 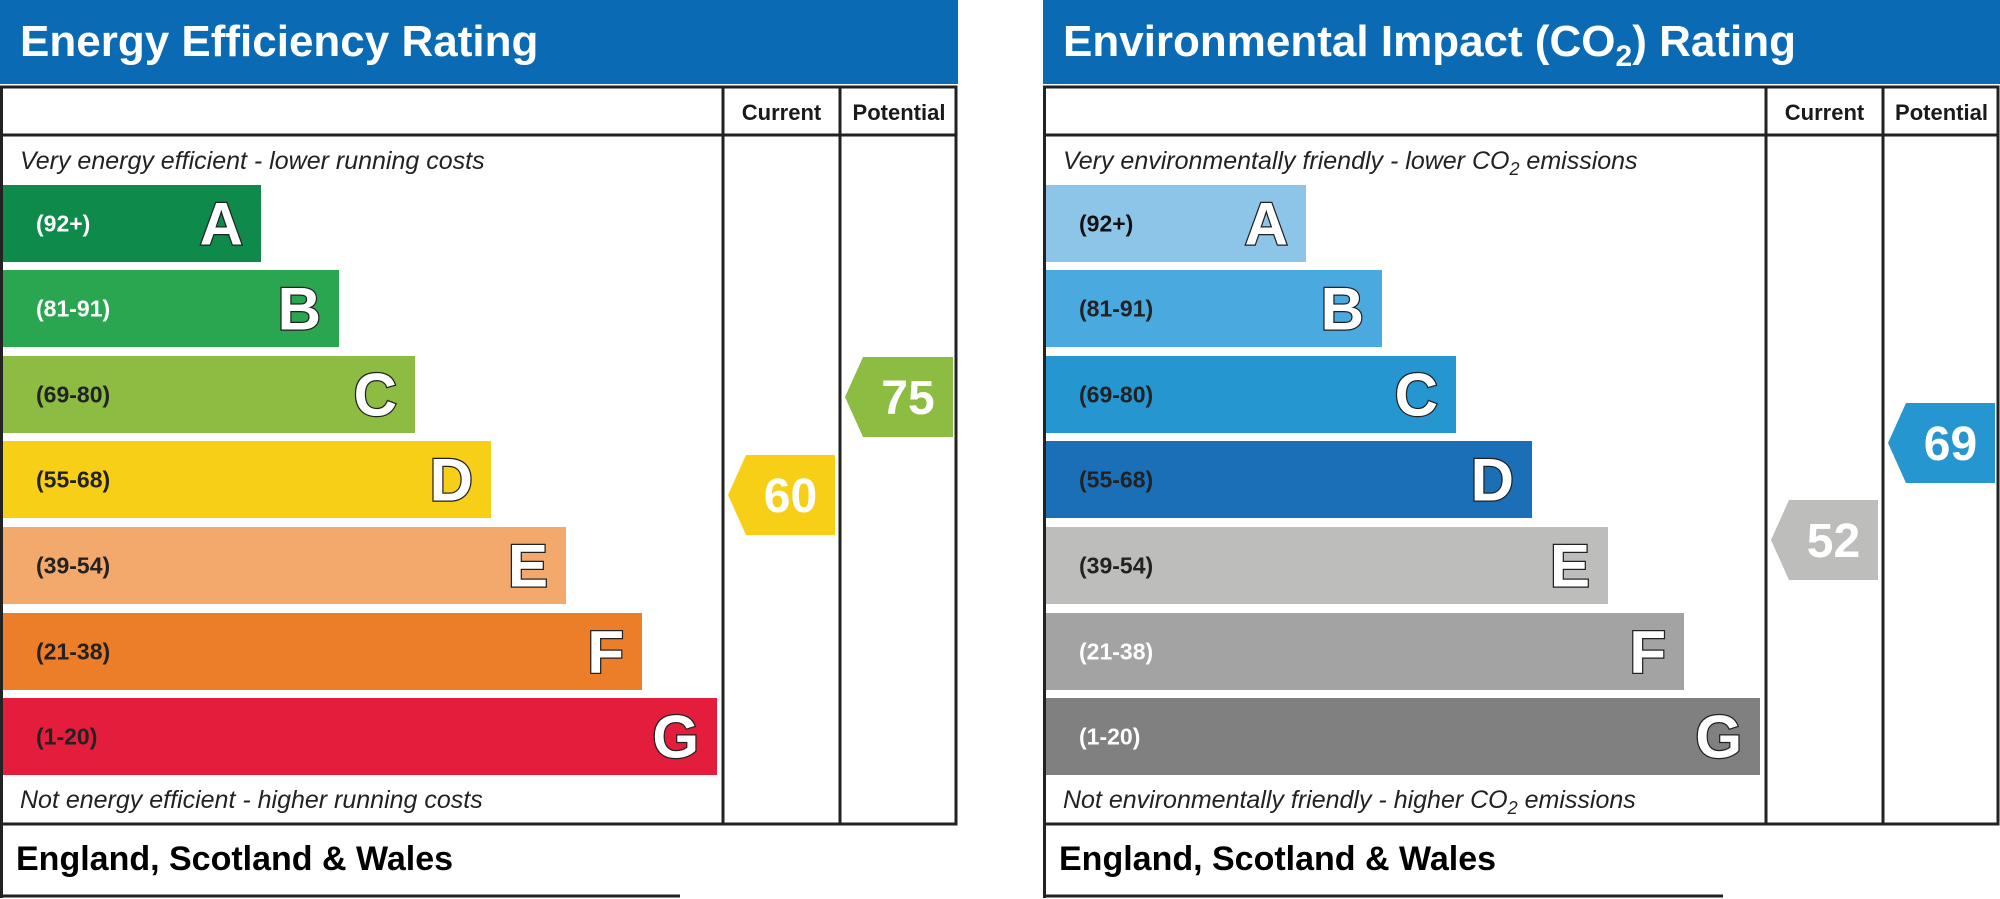 I want to click on bottom-note-part: emissions, so click(x=1577, y=800).